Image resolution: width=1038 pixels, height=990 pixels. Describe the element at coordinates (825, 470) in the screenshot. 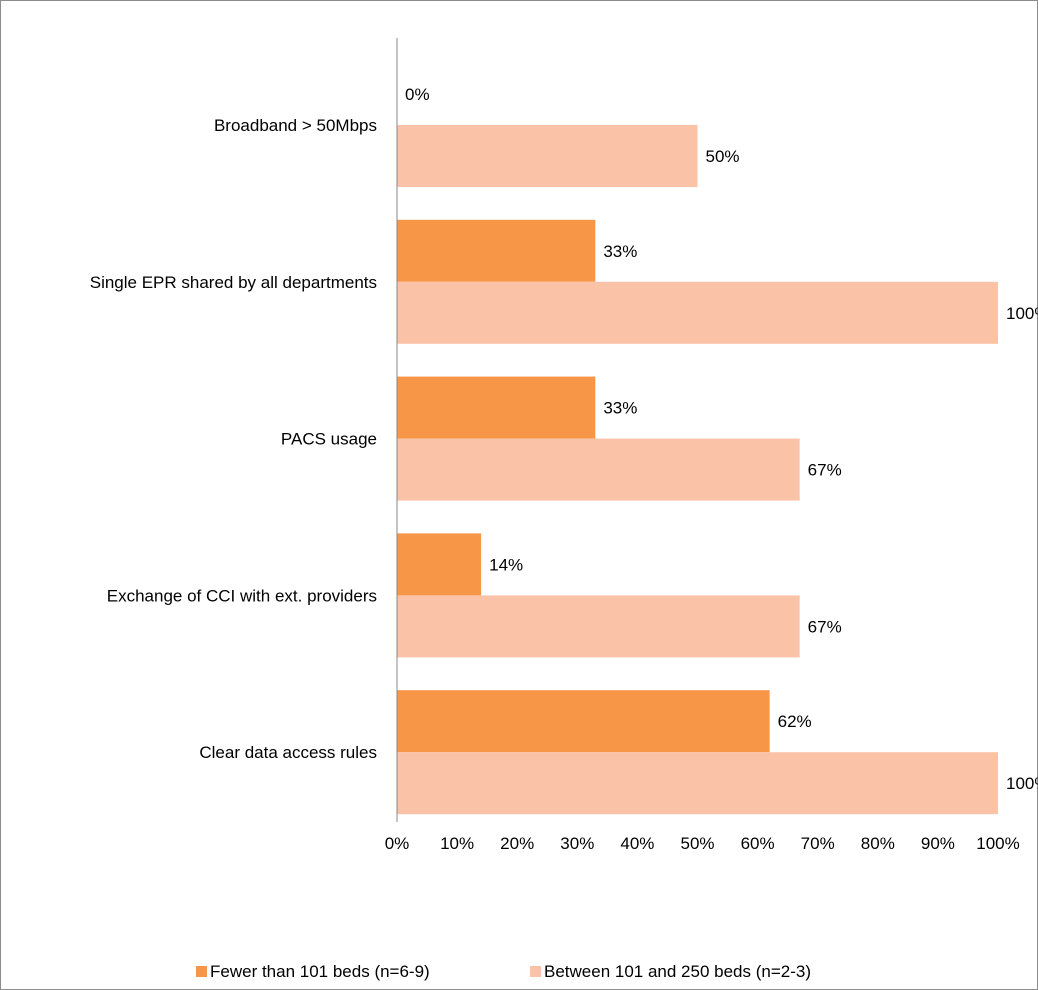

I see `data-label-series-2-cat-3: 67%` at that location.